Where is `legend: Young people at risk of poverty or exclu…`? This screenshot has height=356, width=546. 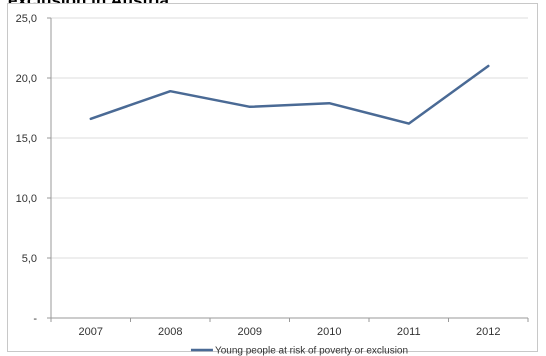 legend: Young people at risk of poverty or exclu… is located at coordinates (299, 351).